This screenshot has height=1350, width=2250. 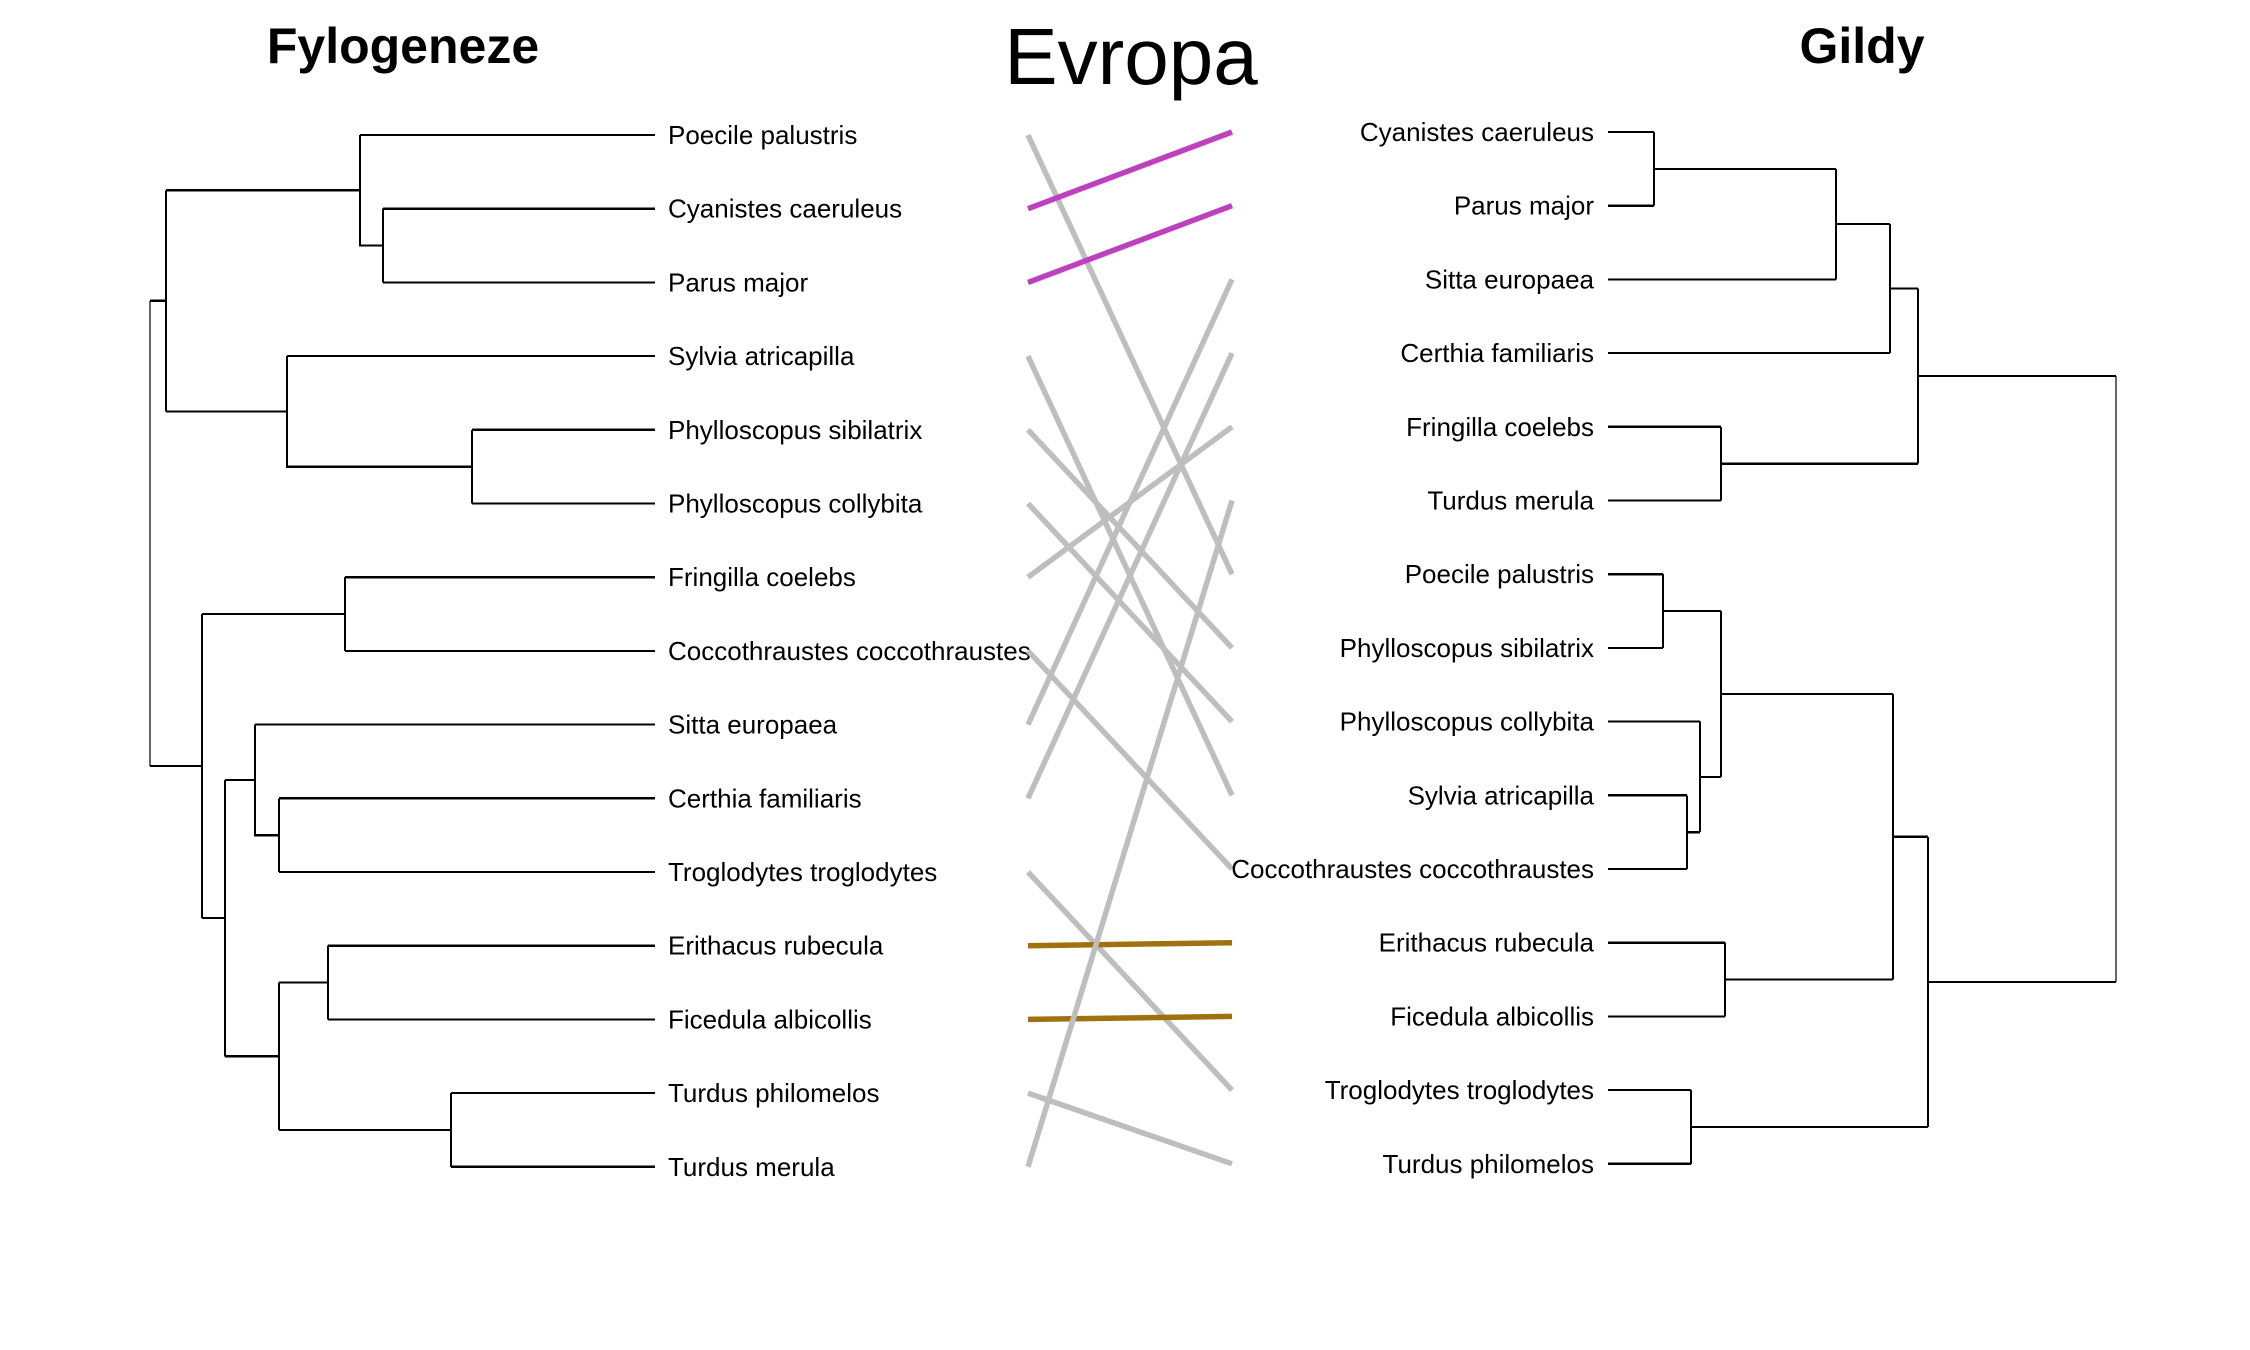 I want to click on left-leaf-label: Sylvia atricapilla, so click(x=761, y=356).